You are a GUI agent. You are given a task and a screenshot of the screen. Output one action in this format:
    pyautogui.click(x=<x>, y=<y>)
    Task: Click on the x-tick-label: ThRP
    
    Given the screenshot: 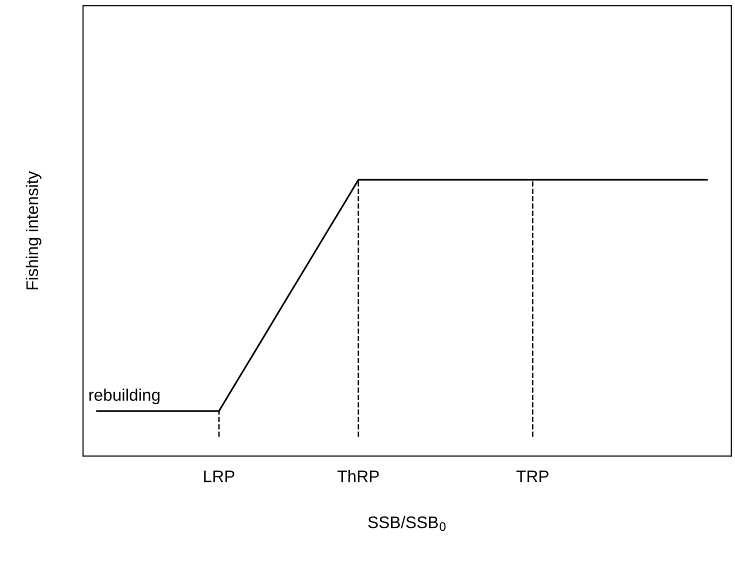 What is the action you would take?
    pyautogui.click(x=358, y=476)
    